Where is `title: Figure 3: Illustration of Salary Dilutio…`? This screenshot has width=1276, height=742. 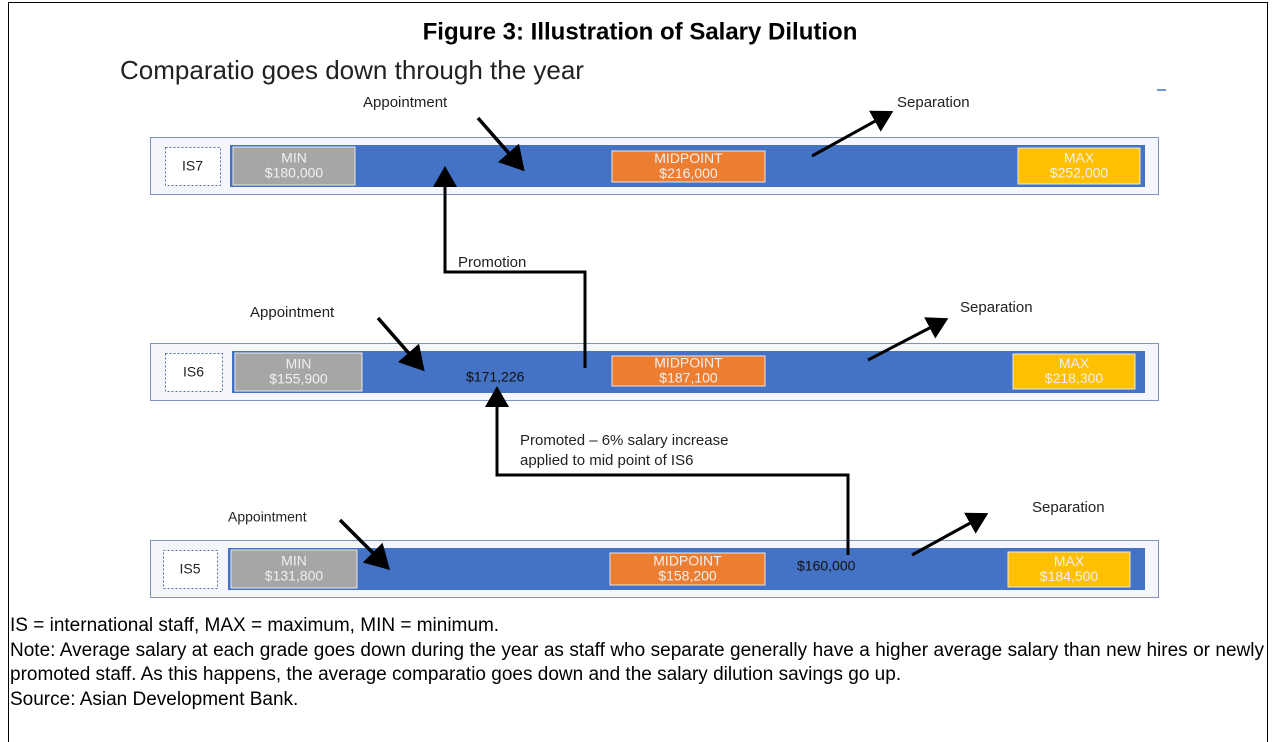 title: Figure 3: Illustration of Salary Dilutio… is located at coordinates (640, 31).